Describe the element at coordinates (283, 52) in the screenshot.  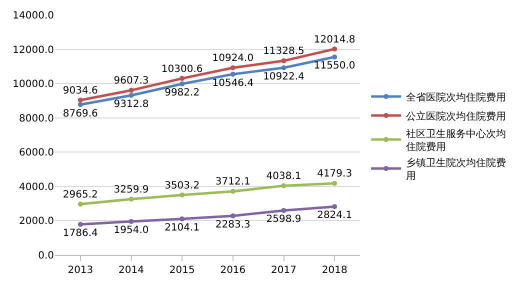
I see `data-label: 11328.5` at that location.